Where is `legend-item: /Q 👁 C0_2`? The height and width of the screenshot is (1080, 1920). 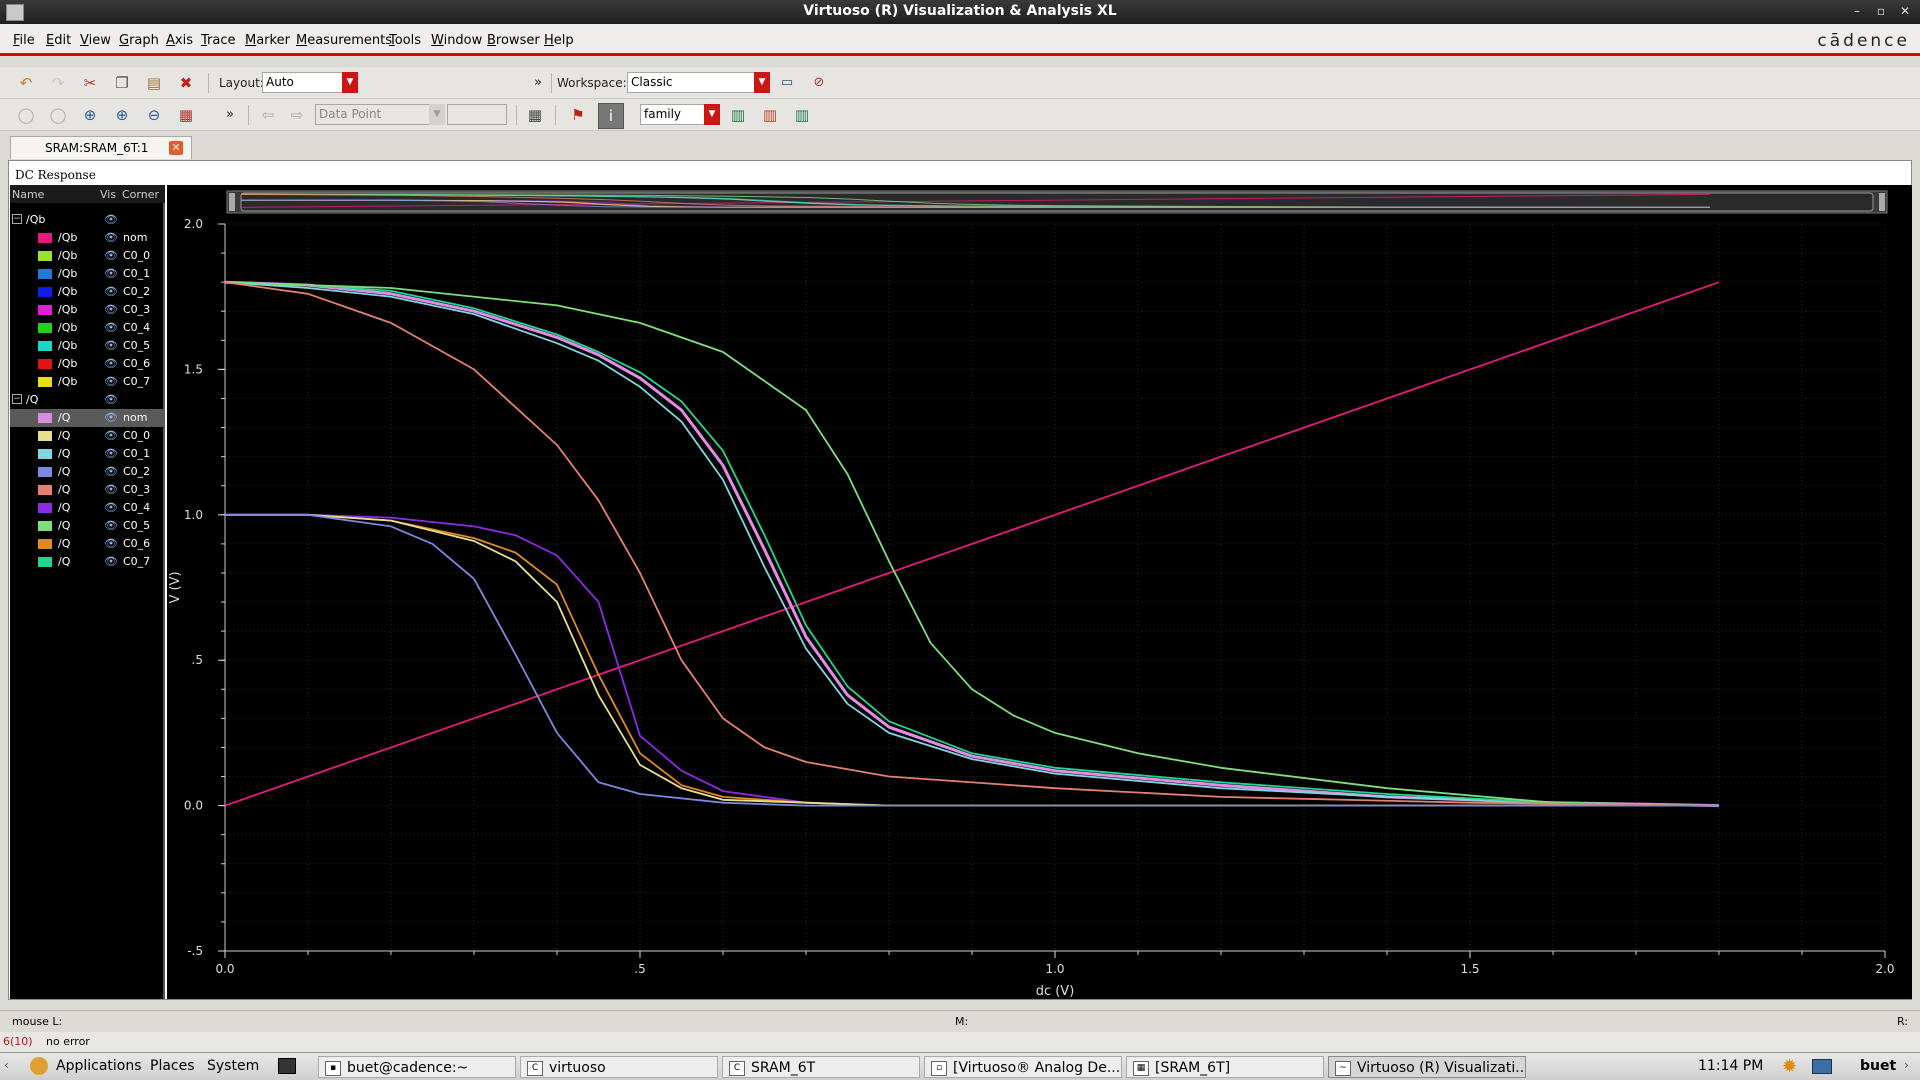
legend-item: /Q 👁 C0_2 is located at coordinates (87, 472).